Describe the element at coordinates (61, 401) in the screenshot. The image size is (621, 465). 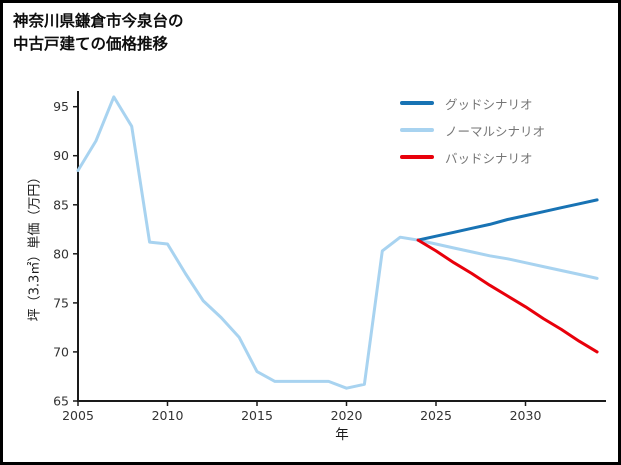
I see `y-tick-label: 65` at that location.